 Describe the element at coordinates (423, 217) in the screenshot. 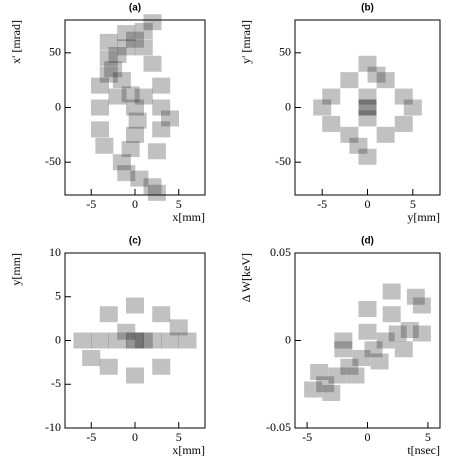

I see `x-axis-label: y[mm]` at that location.